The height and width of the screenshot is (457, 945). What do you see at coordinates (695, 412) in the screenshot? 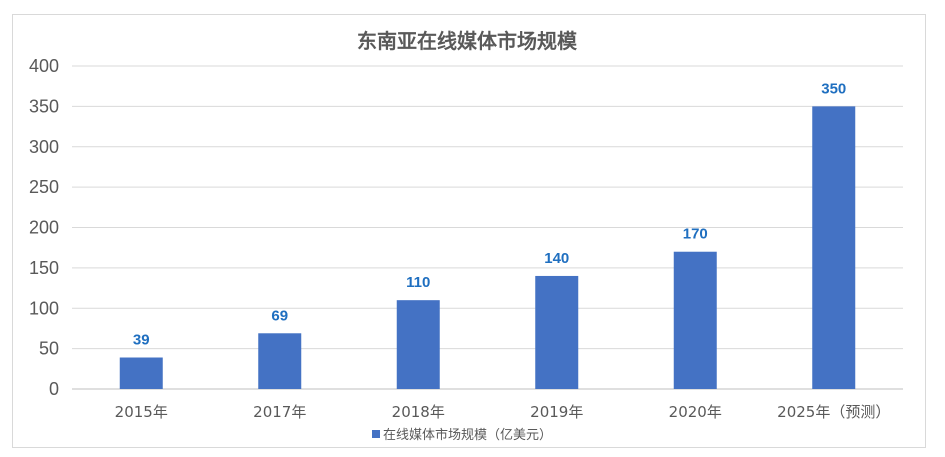
I see `x-tick-label: 2020年` at bounding box center [695, 412].